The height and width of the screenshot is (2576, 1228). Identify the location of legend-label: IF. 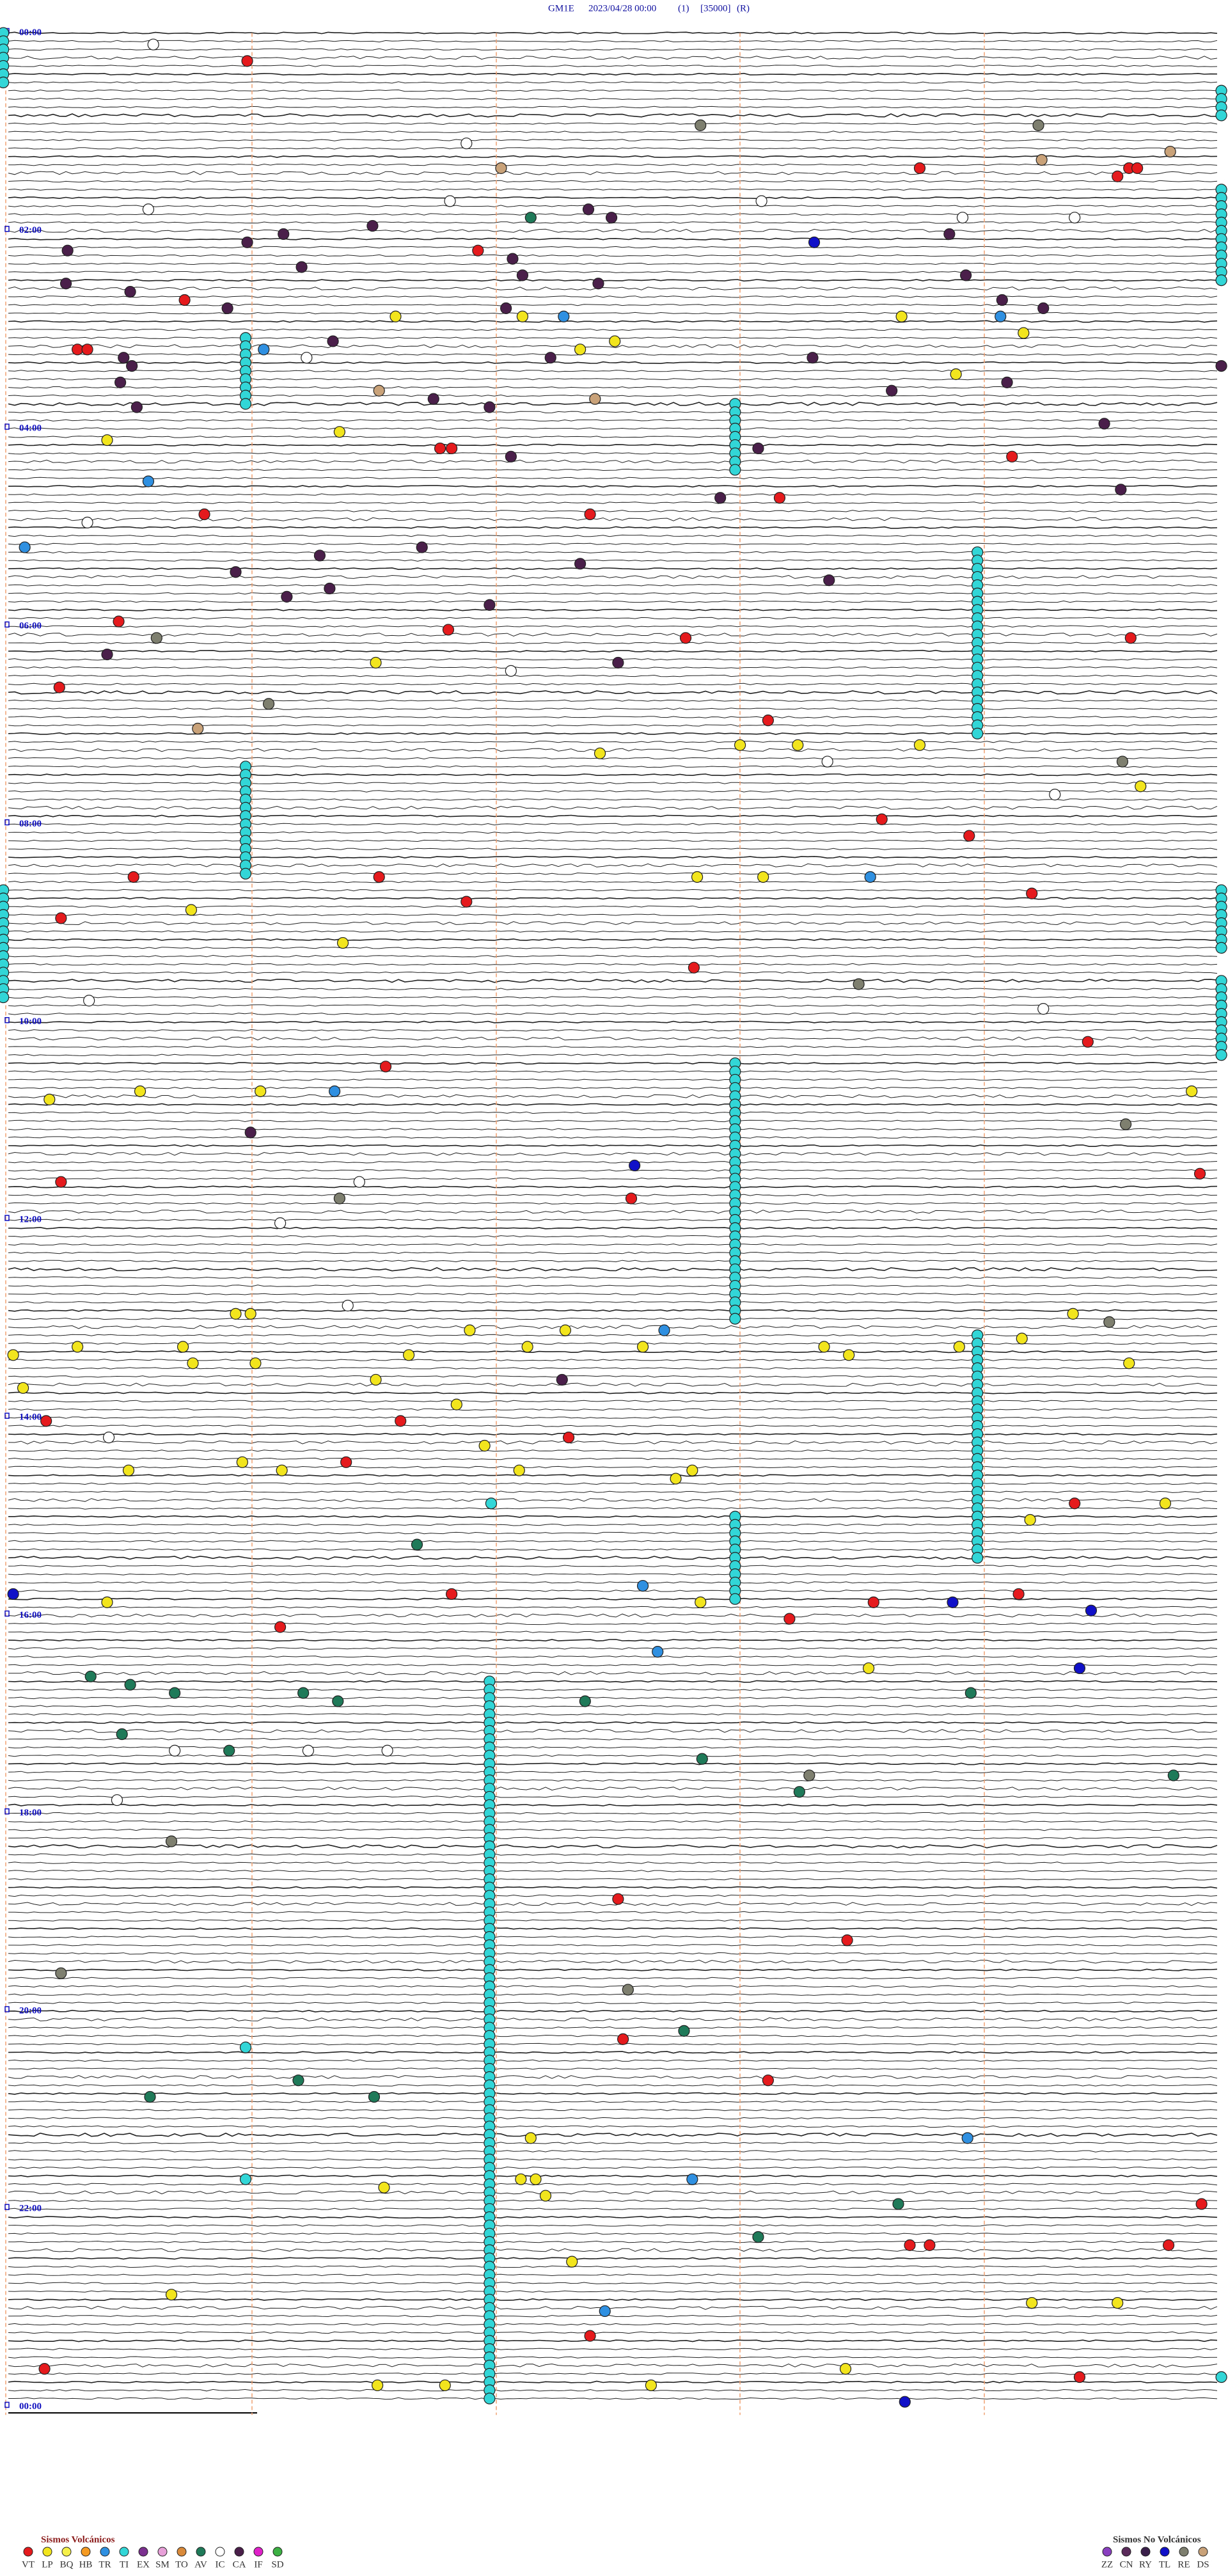
(258, 2564).